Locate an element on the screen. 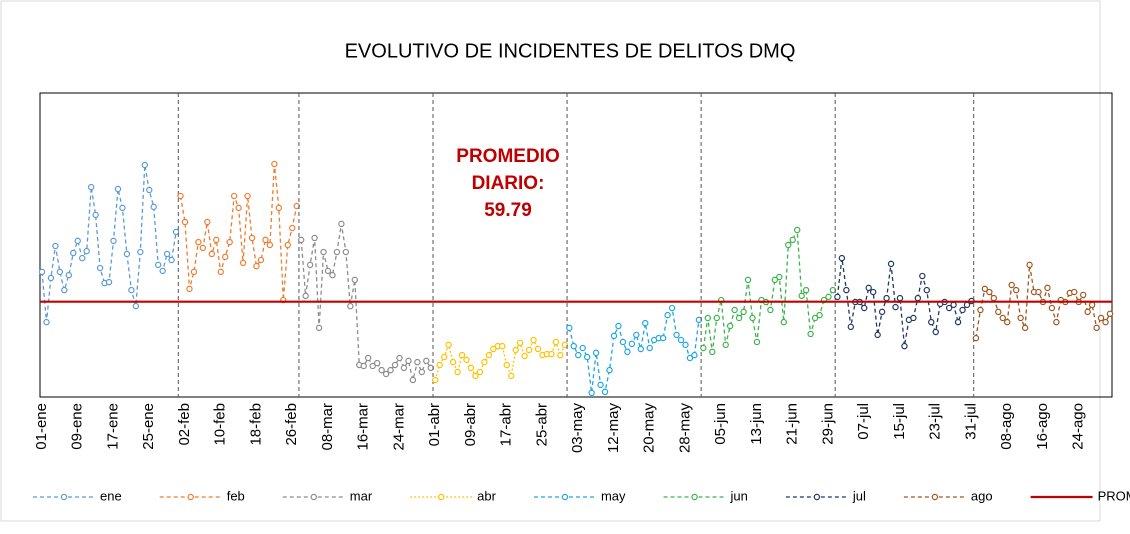  x-tick-label: 01-abr is located at coordinates (434, 424).